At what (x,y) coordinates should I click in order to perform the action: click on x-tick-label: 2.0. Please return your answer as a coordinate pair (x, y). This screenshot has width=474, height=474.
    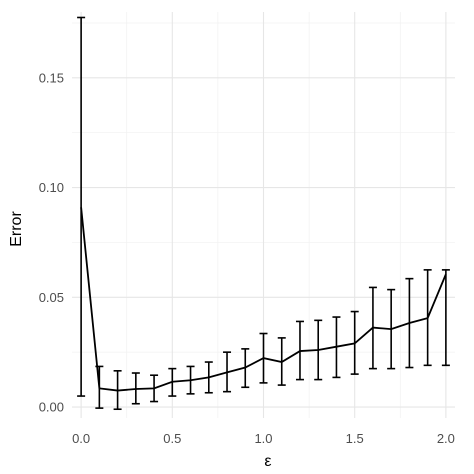
    Looking at the image, I should click on (446, 438).